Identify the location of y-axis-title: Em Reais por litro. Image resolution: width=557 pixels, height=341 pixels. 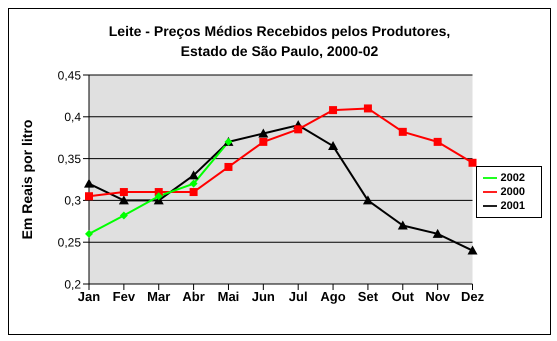
(26, 180).